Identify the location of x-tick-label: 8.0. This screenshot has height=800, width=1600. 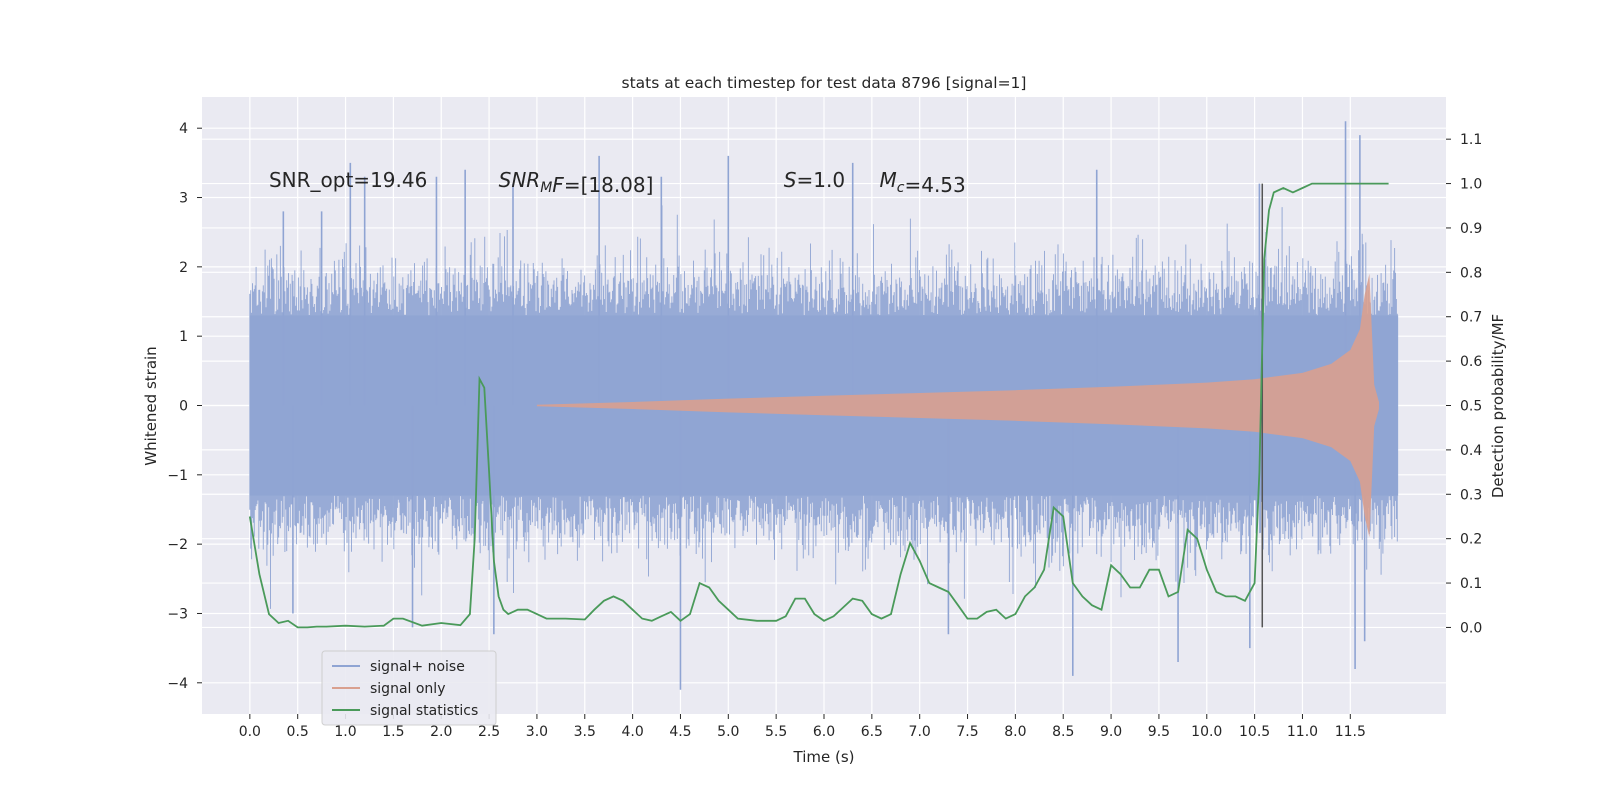
(1015, 732).